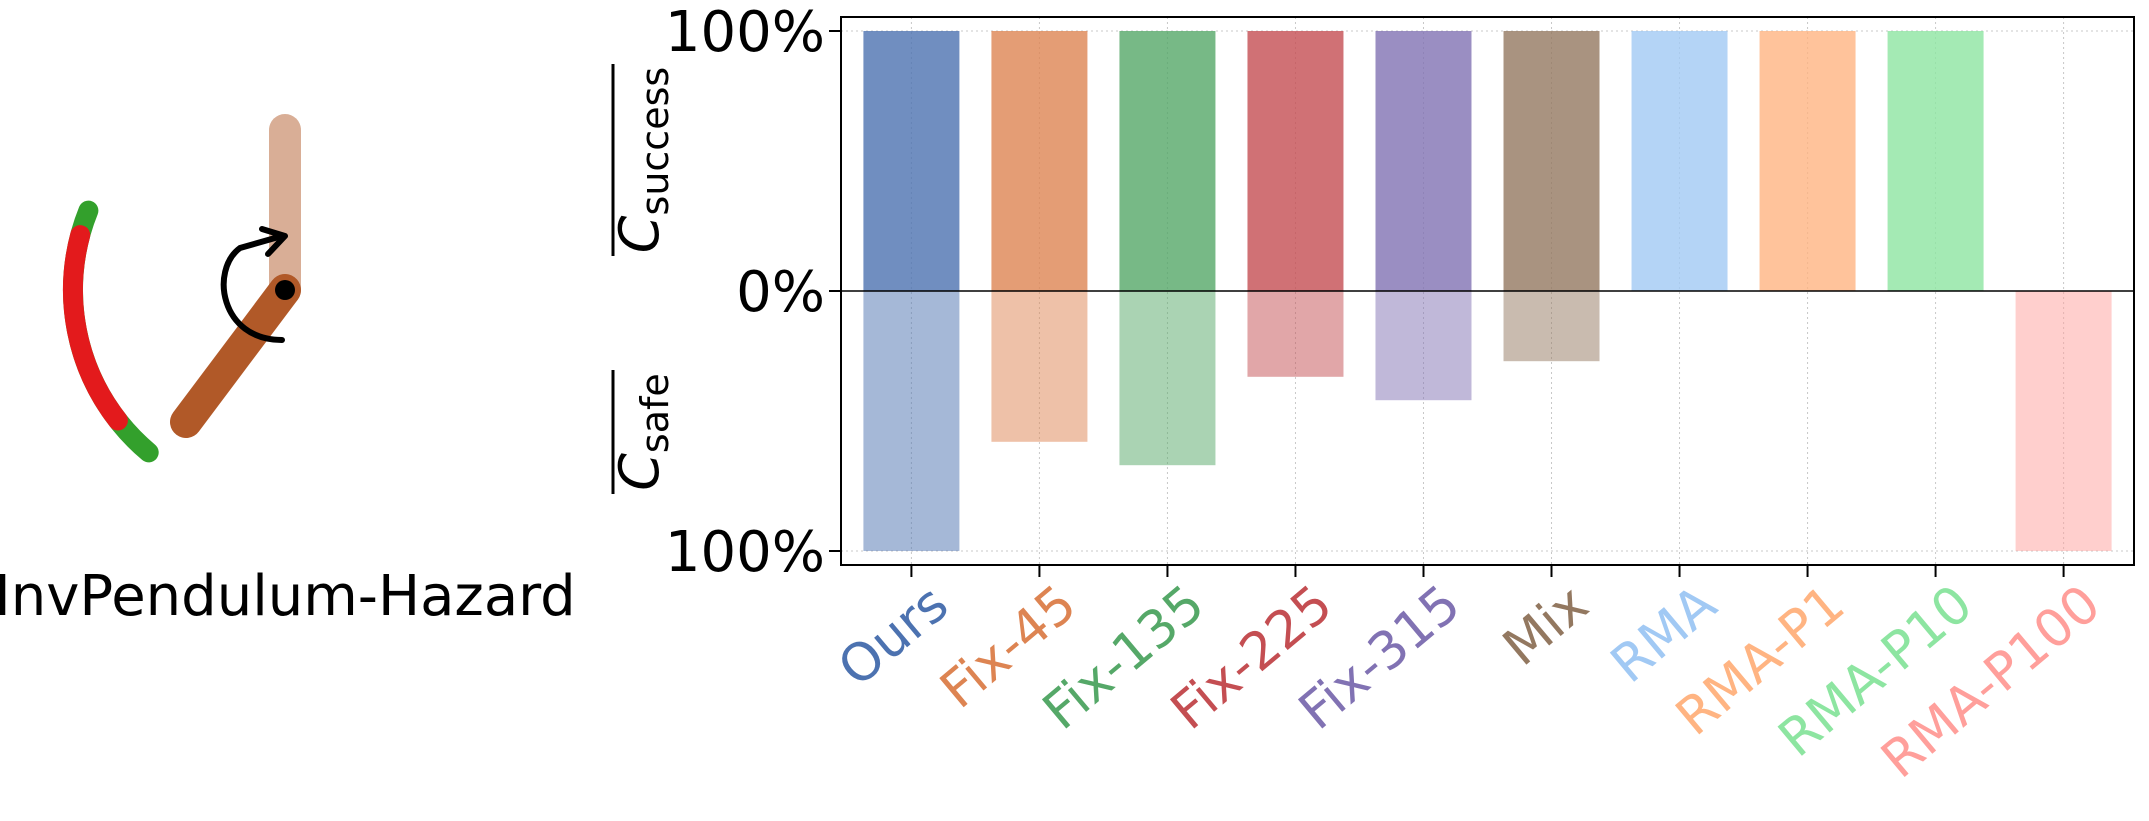 This screenshot has height=821, width=2149. I want to click on pivot, so click(285, 290).